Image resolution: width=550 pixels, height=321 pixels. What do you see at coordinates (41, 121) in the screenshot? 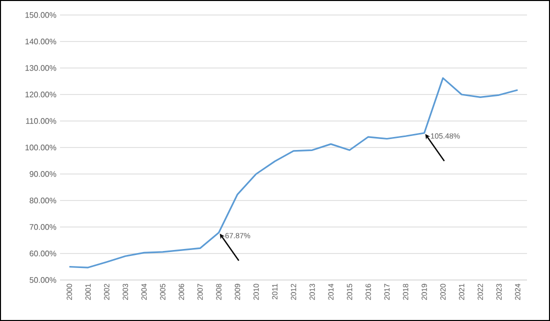
I see `y-tick-label: 110.00%` at bounding box center [41, 121].